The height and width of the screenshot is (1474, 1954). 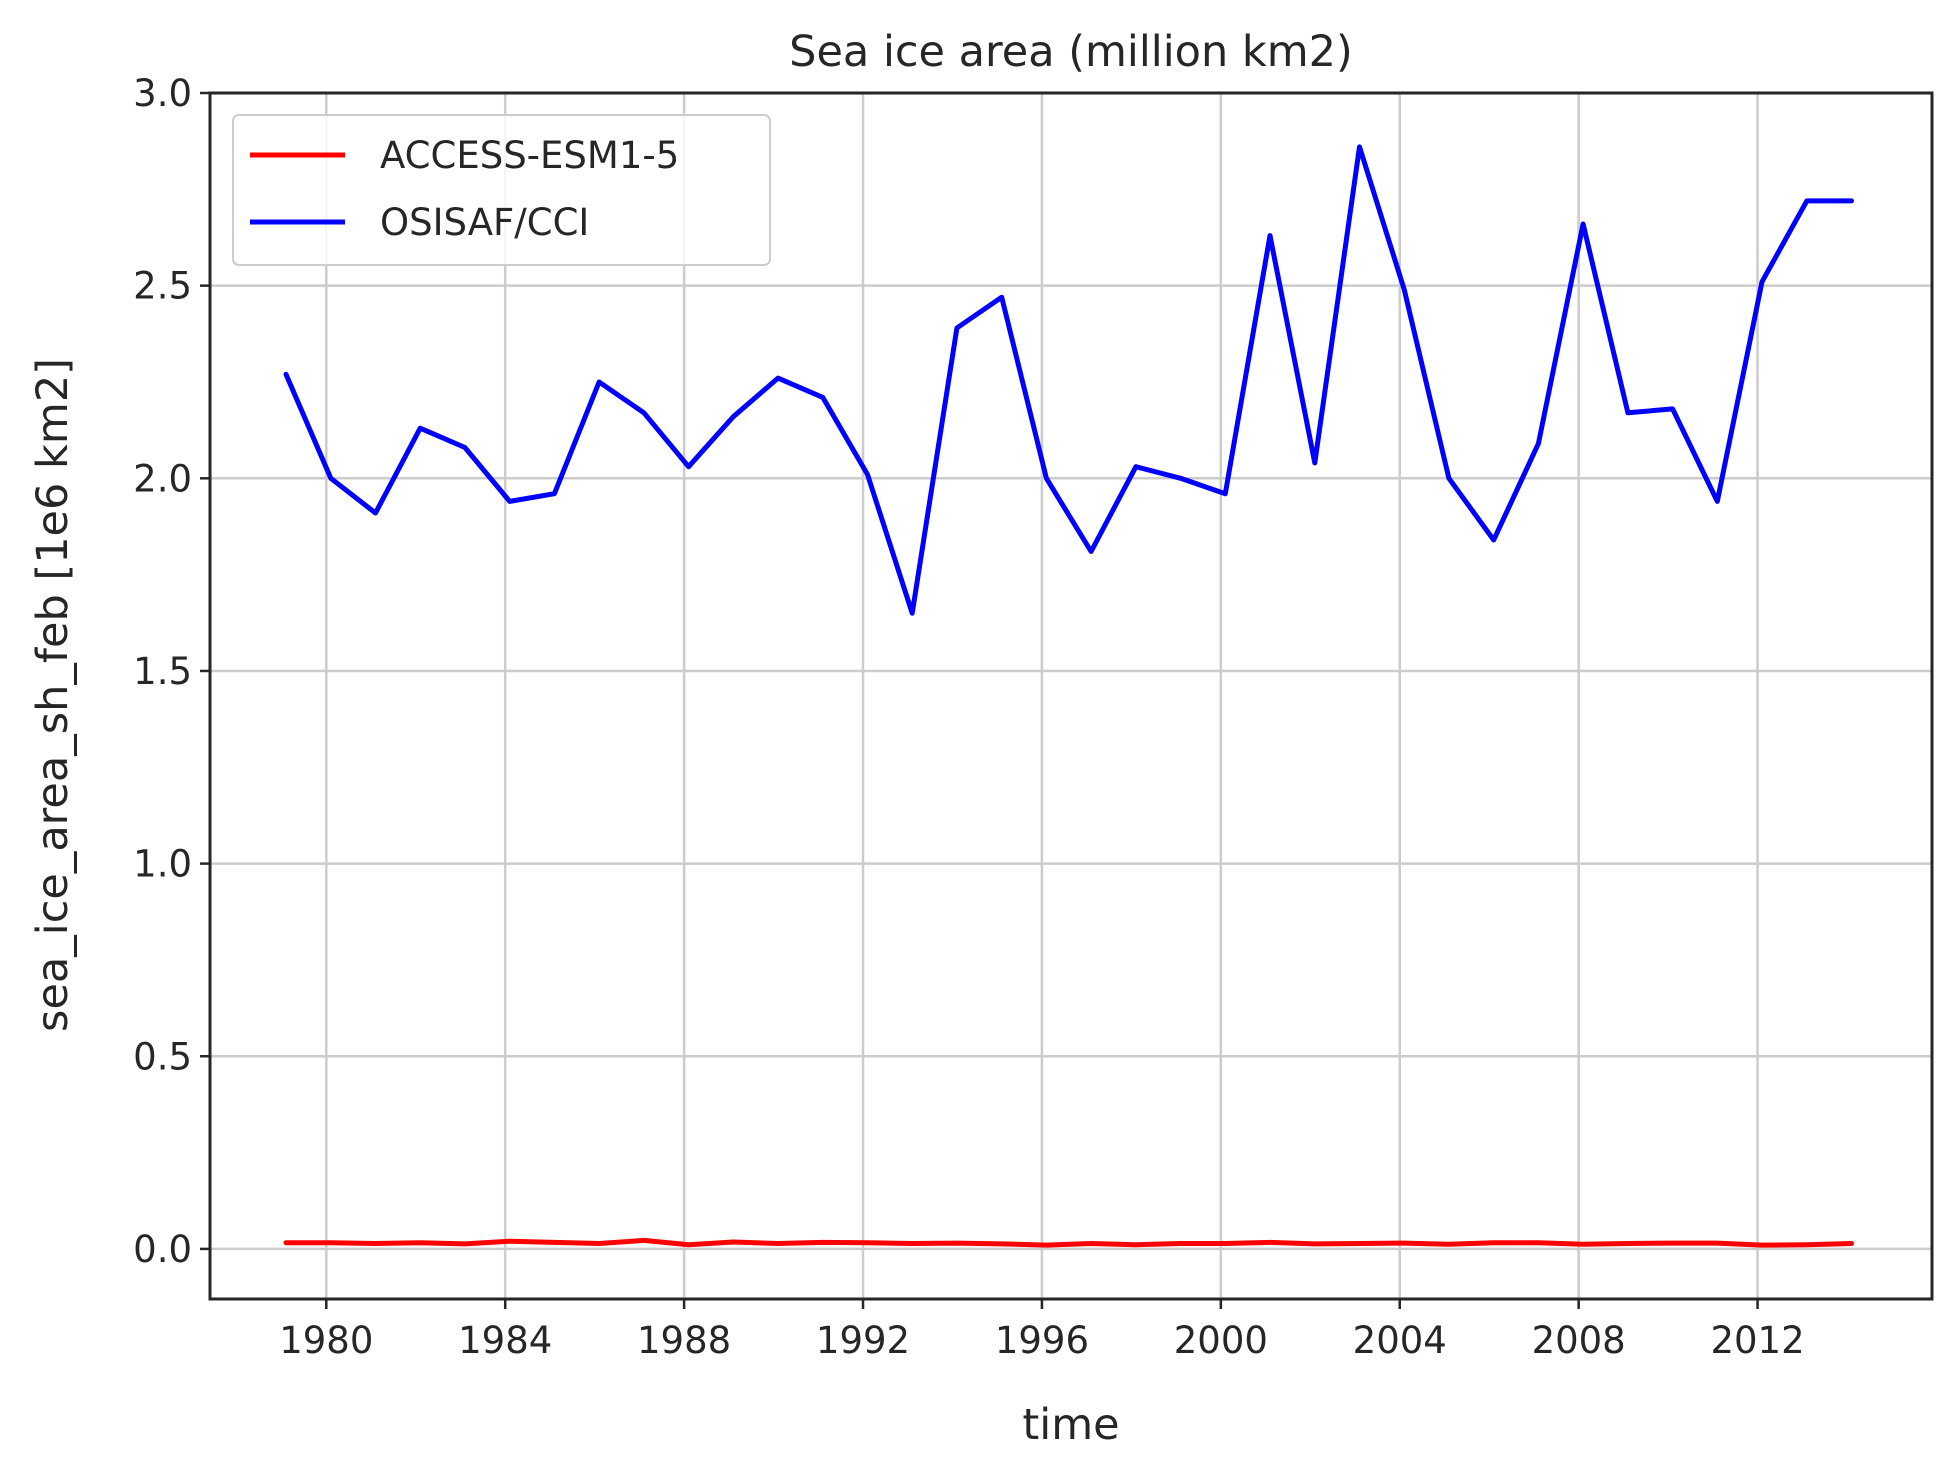 I want to click on x-tick-label: 2008, so click(x=1579, y=1340).